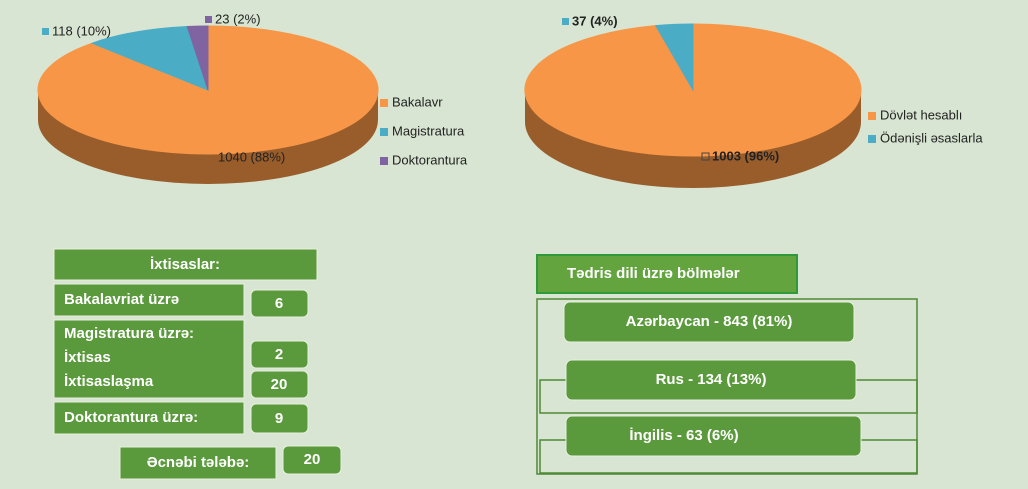 The width and height of the screenshot is (1028, 489). What do you see at coordinates (87, 357) in the screenshot?
I see `label: İxtisas` at bounding box center [87, 357].